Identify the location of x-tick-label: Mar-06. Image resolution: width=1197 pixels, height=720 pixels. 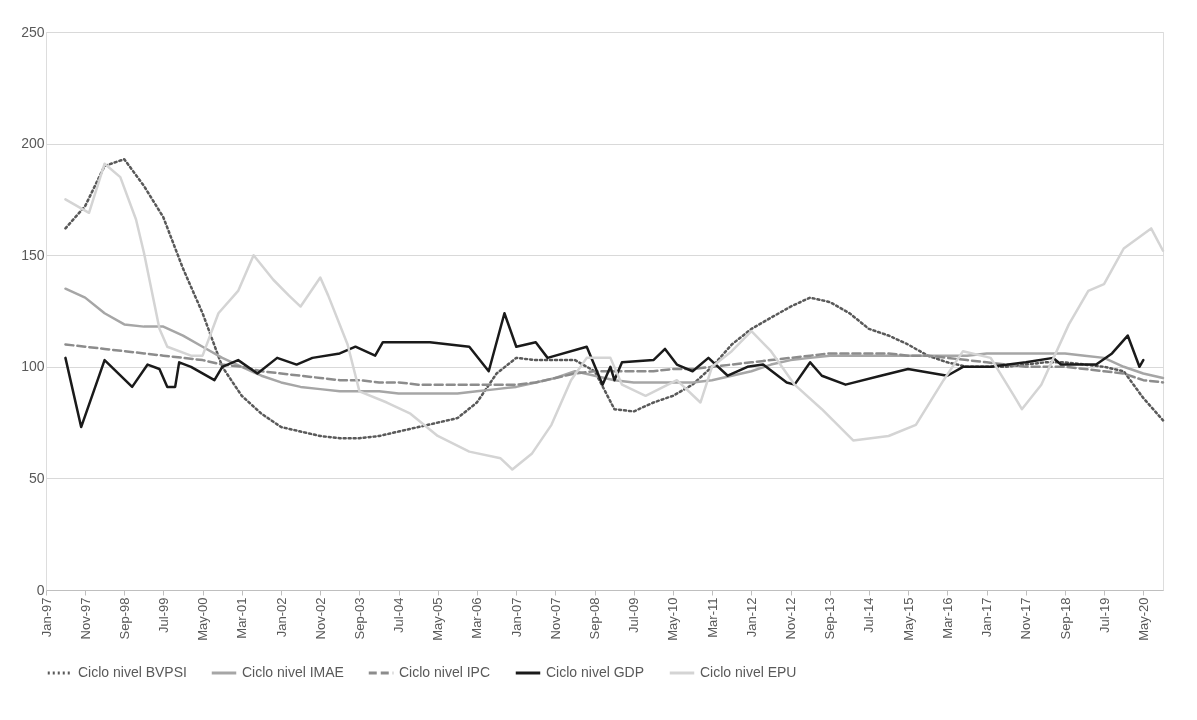
(477, 618).